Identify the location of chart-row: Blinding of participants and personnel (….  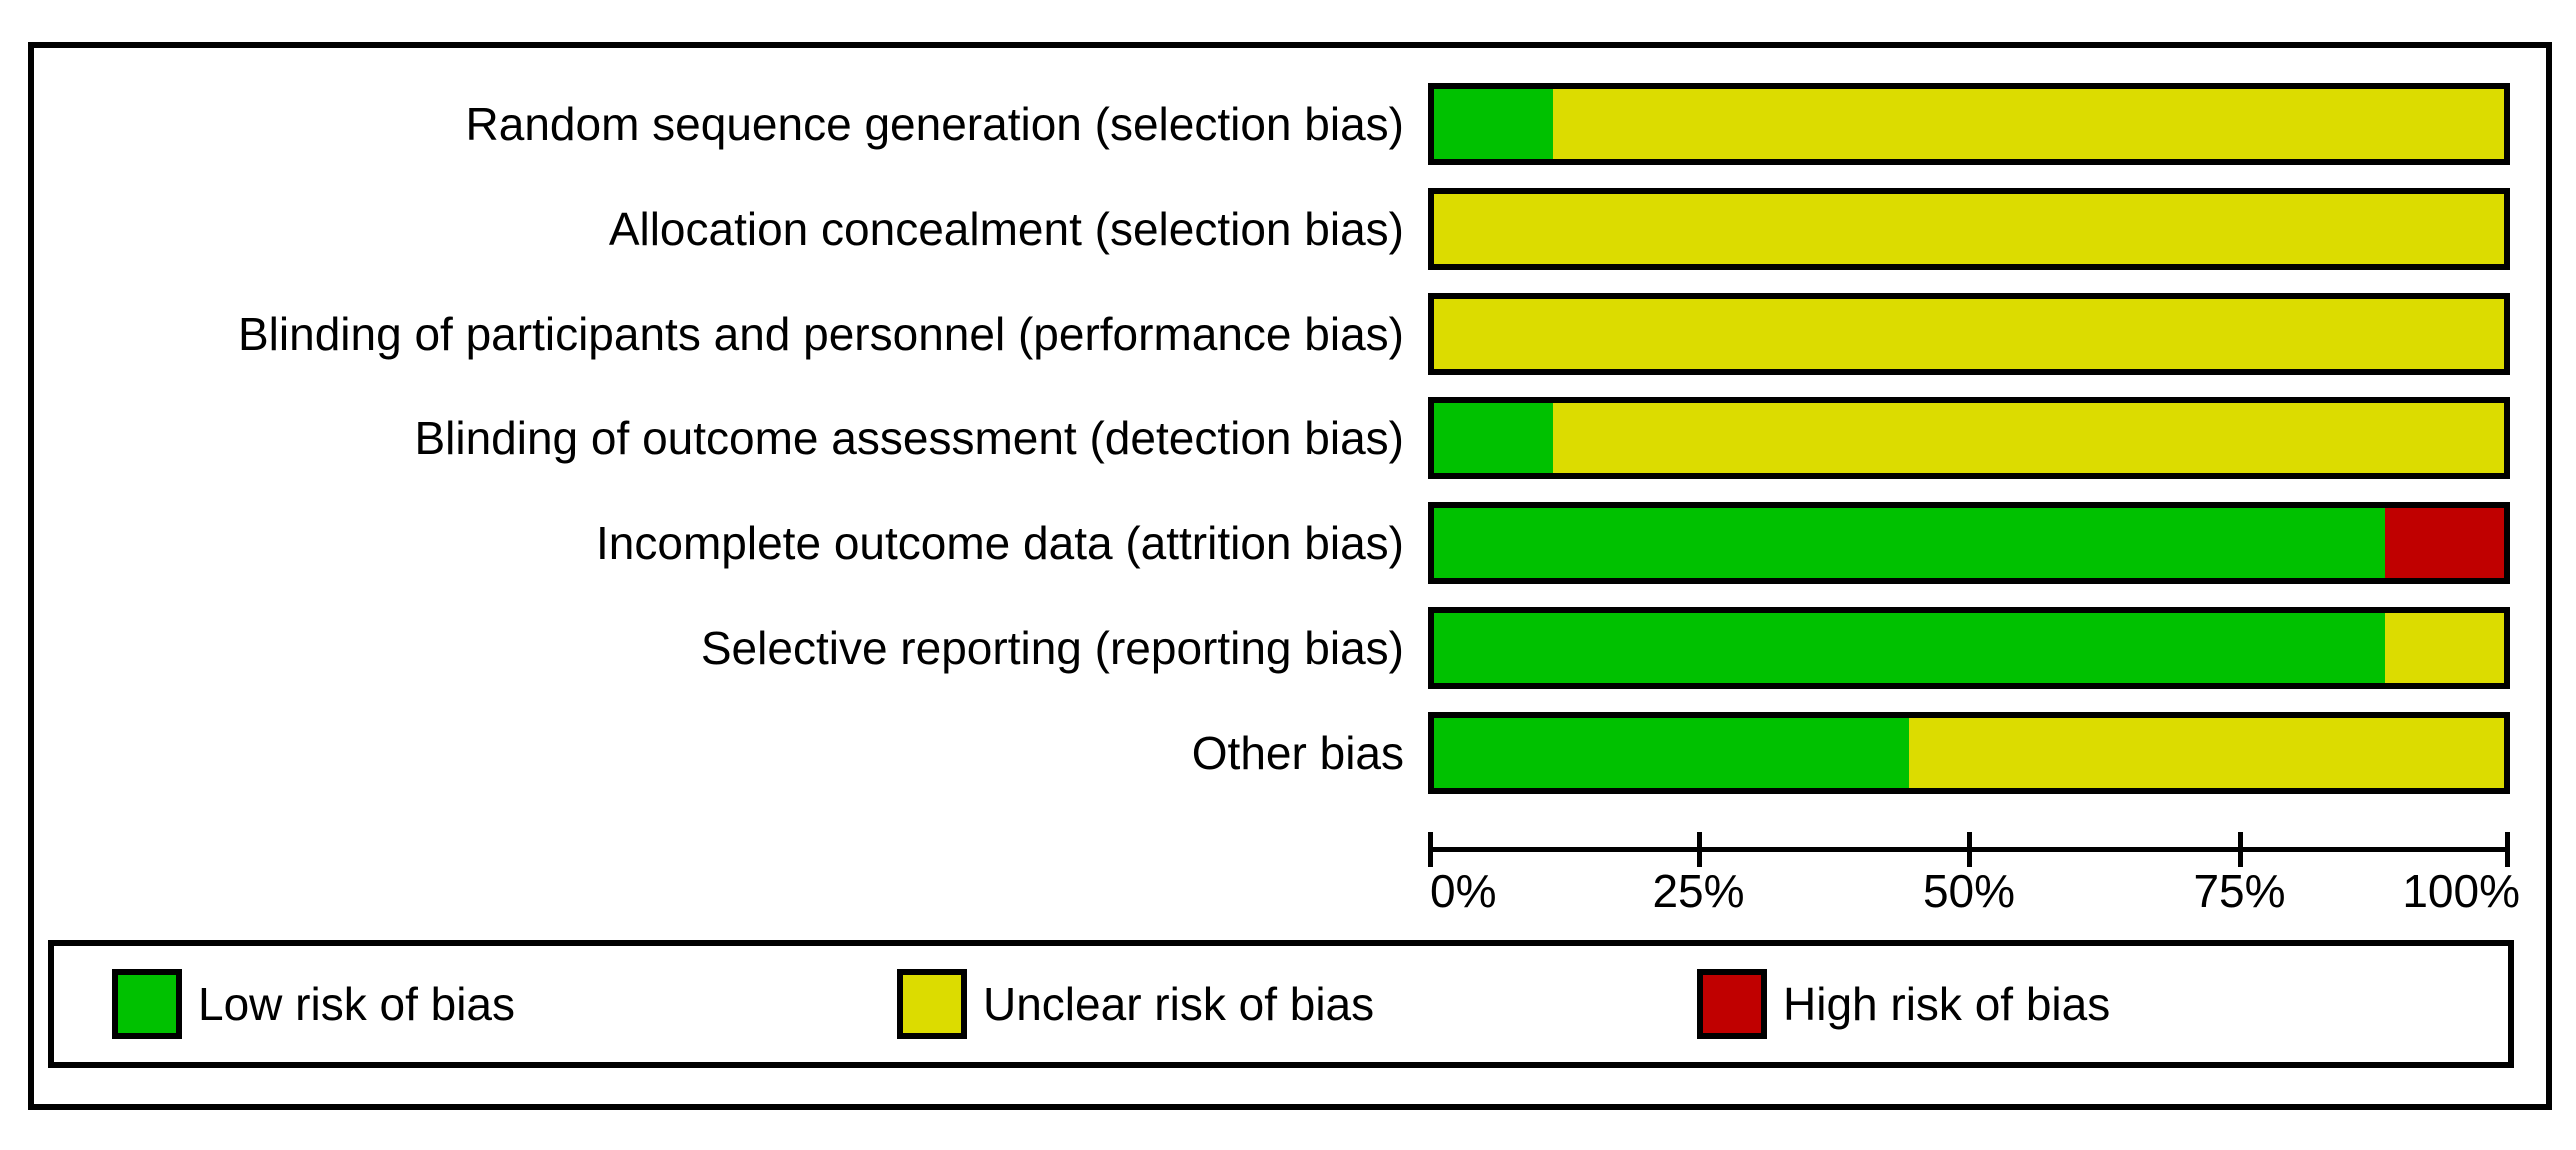
(1290, 333).